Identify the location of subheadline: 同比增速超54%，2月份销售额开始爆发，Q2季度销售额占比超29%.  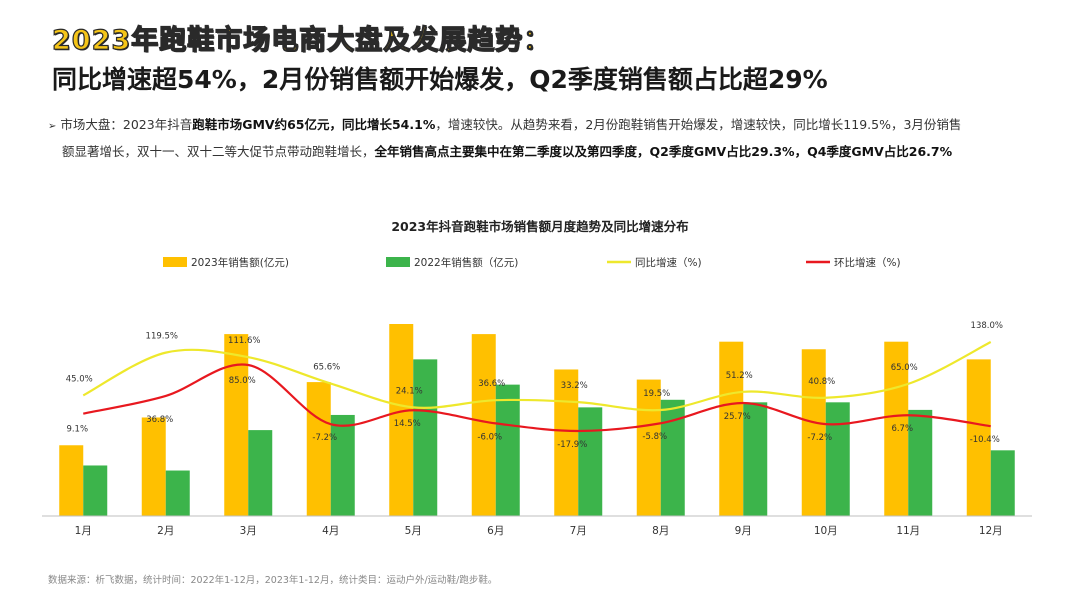
(440, 79).